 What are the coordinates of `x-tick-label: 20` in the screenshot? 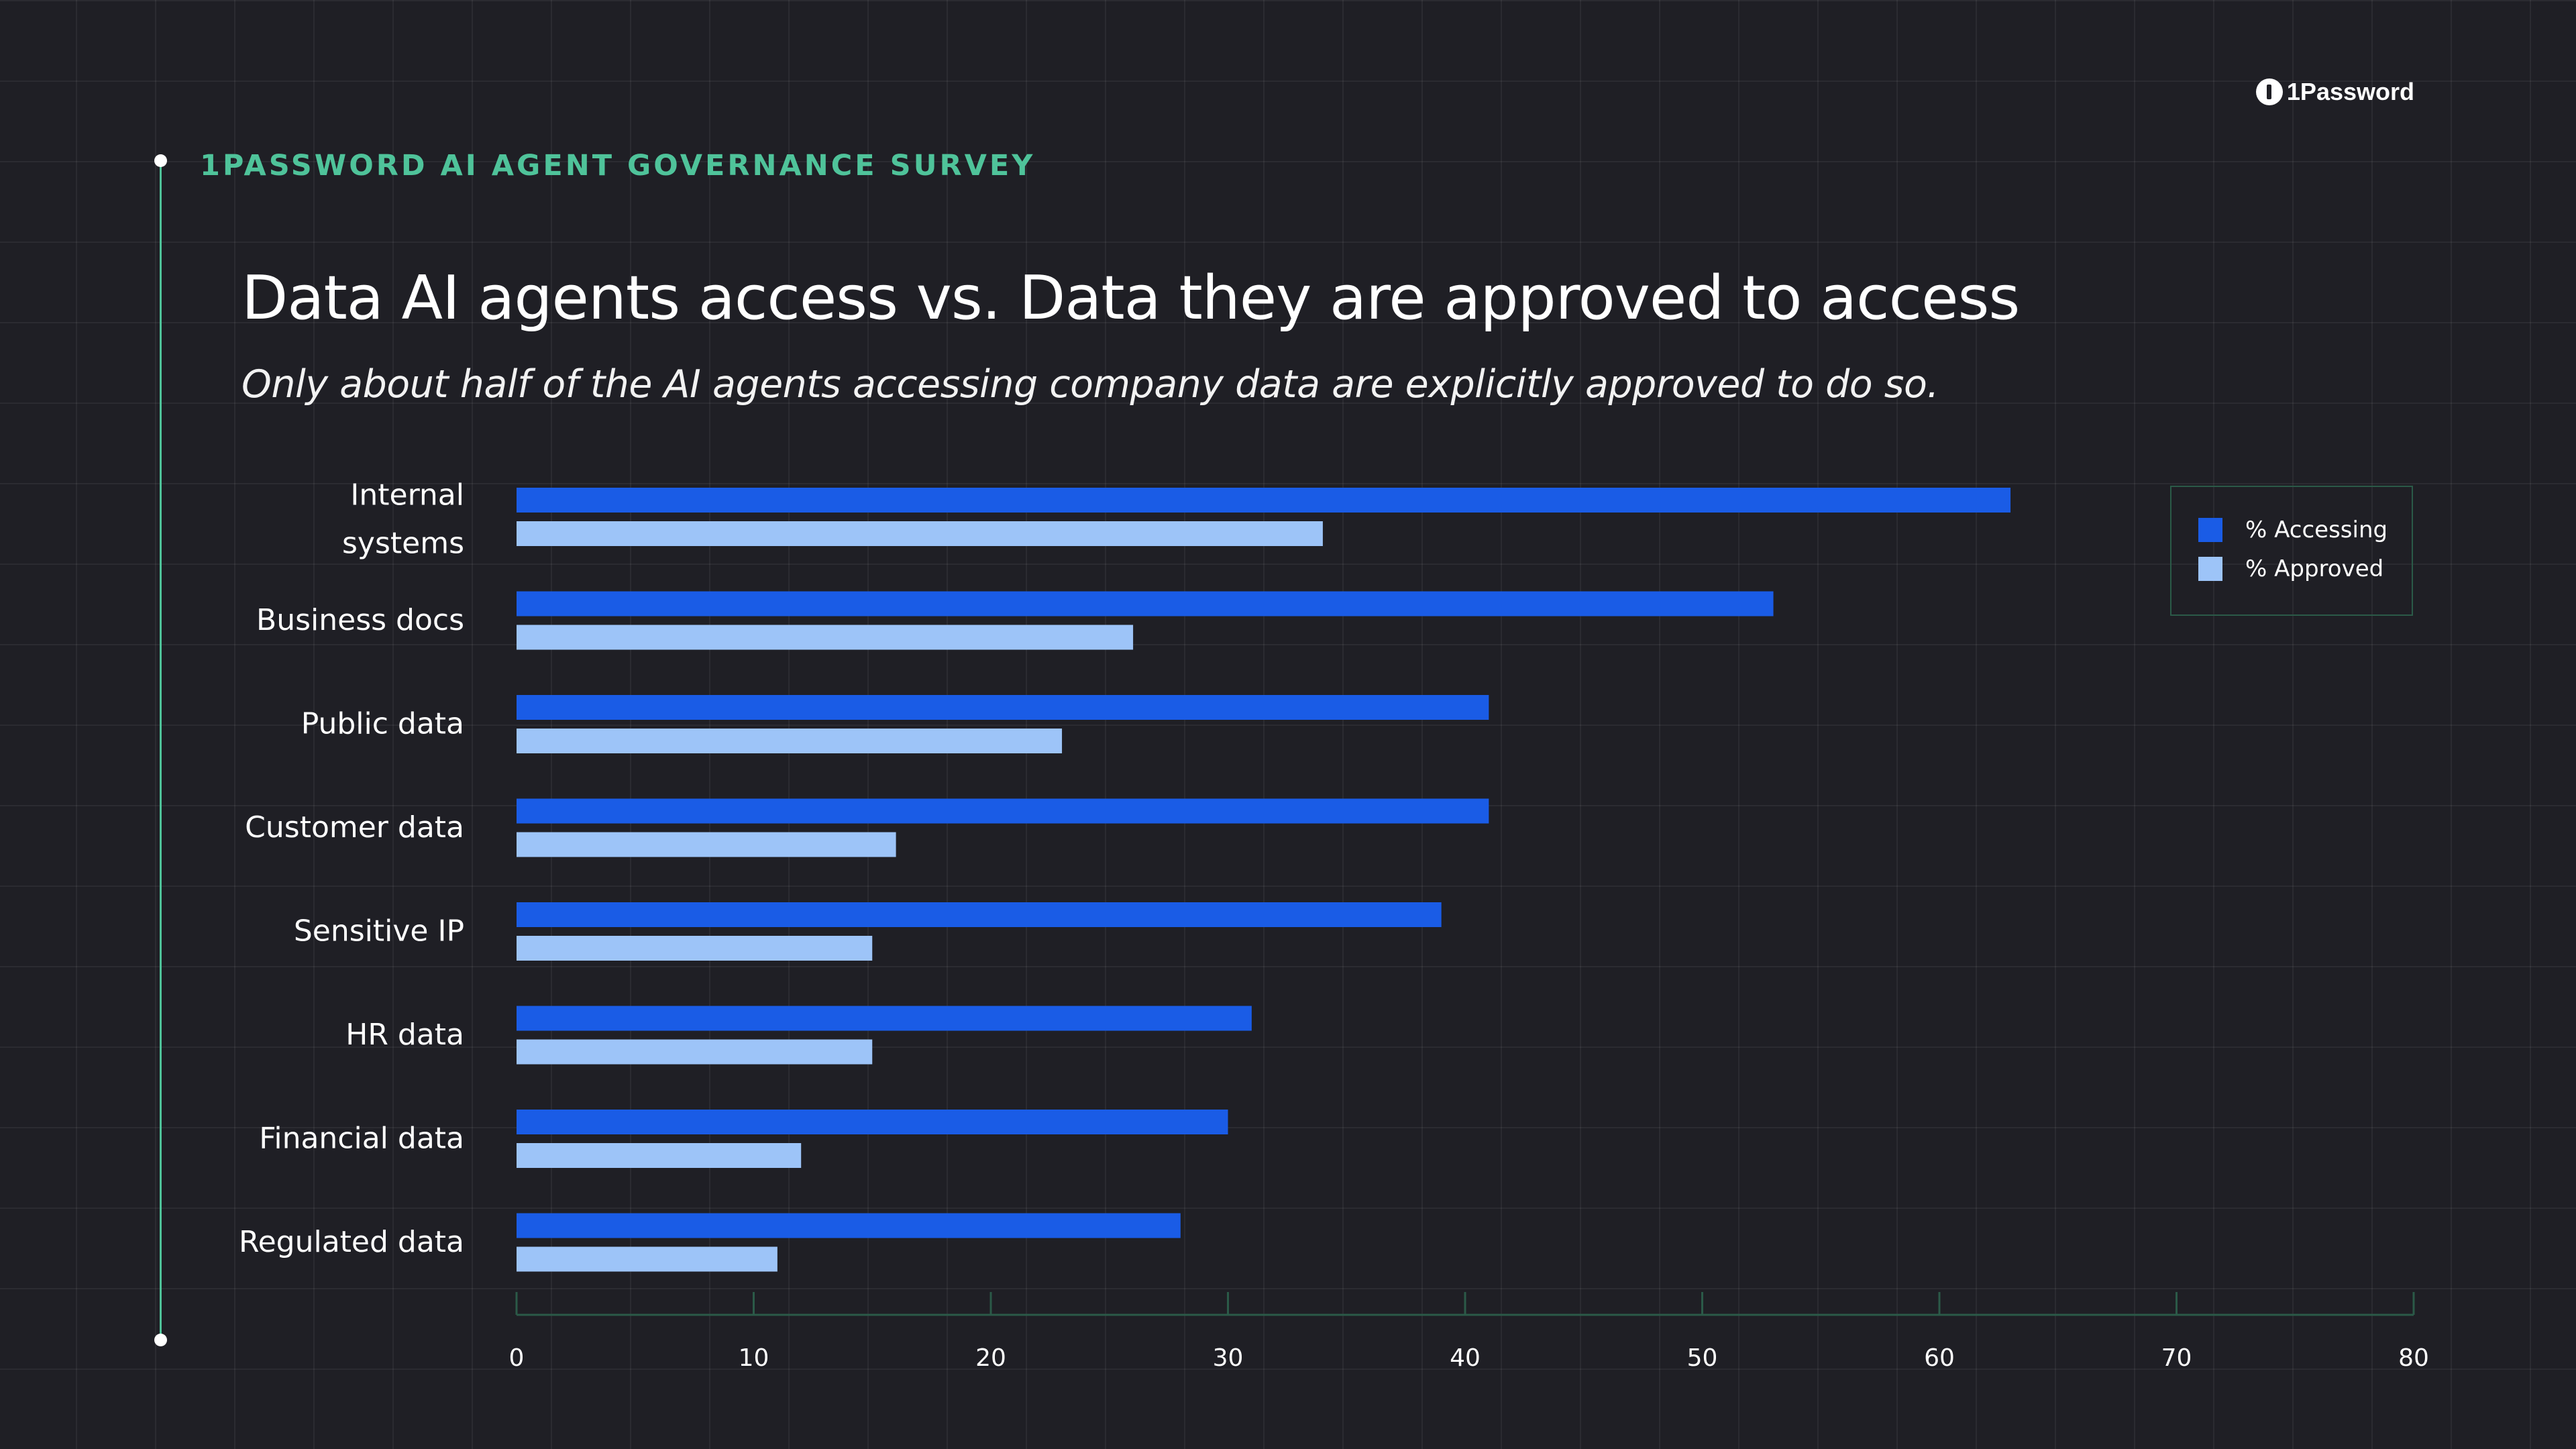 It's located at (990, 1358).